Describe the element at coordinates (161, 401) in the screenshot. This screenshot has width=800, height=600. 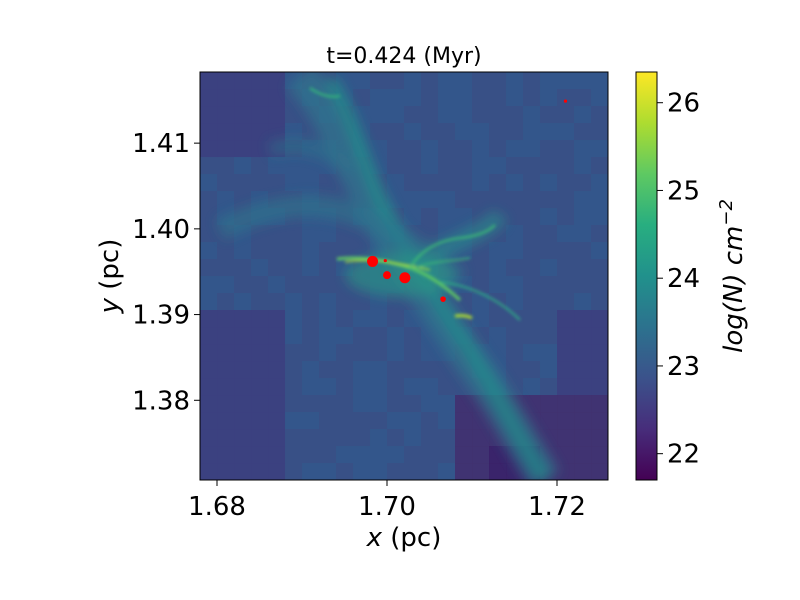
I see `y-tick-label: 1.38` at that location.